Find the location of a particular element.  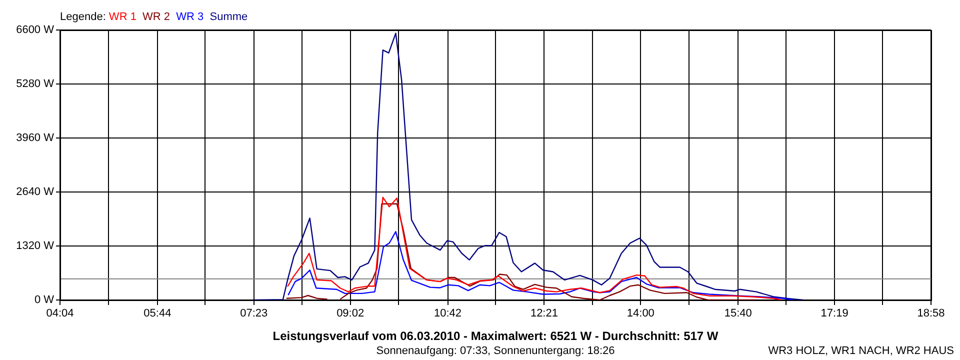

y-tick-label: 6600 W is located at coordinates (35, 30).